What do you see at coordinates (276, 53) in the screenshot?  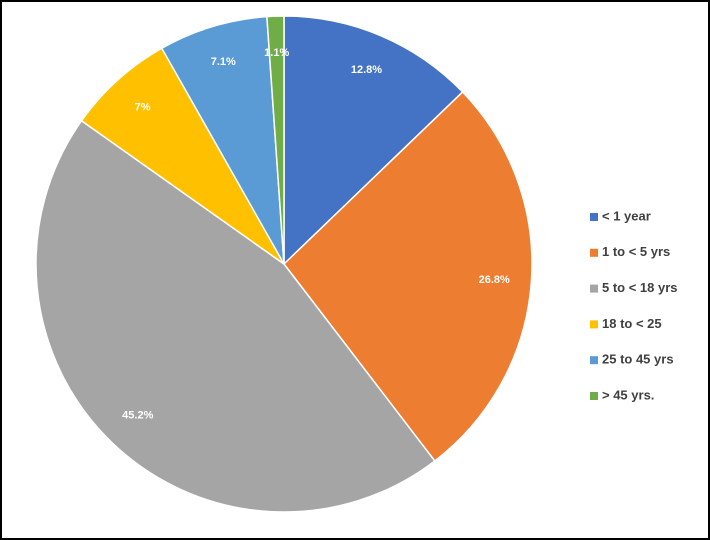 I see `data-label: 1.1%` at bounding box center [276, 53].